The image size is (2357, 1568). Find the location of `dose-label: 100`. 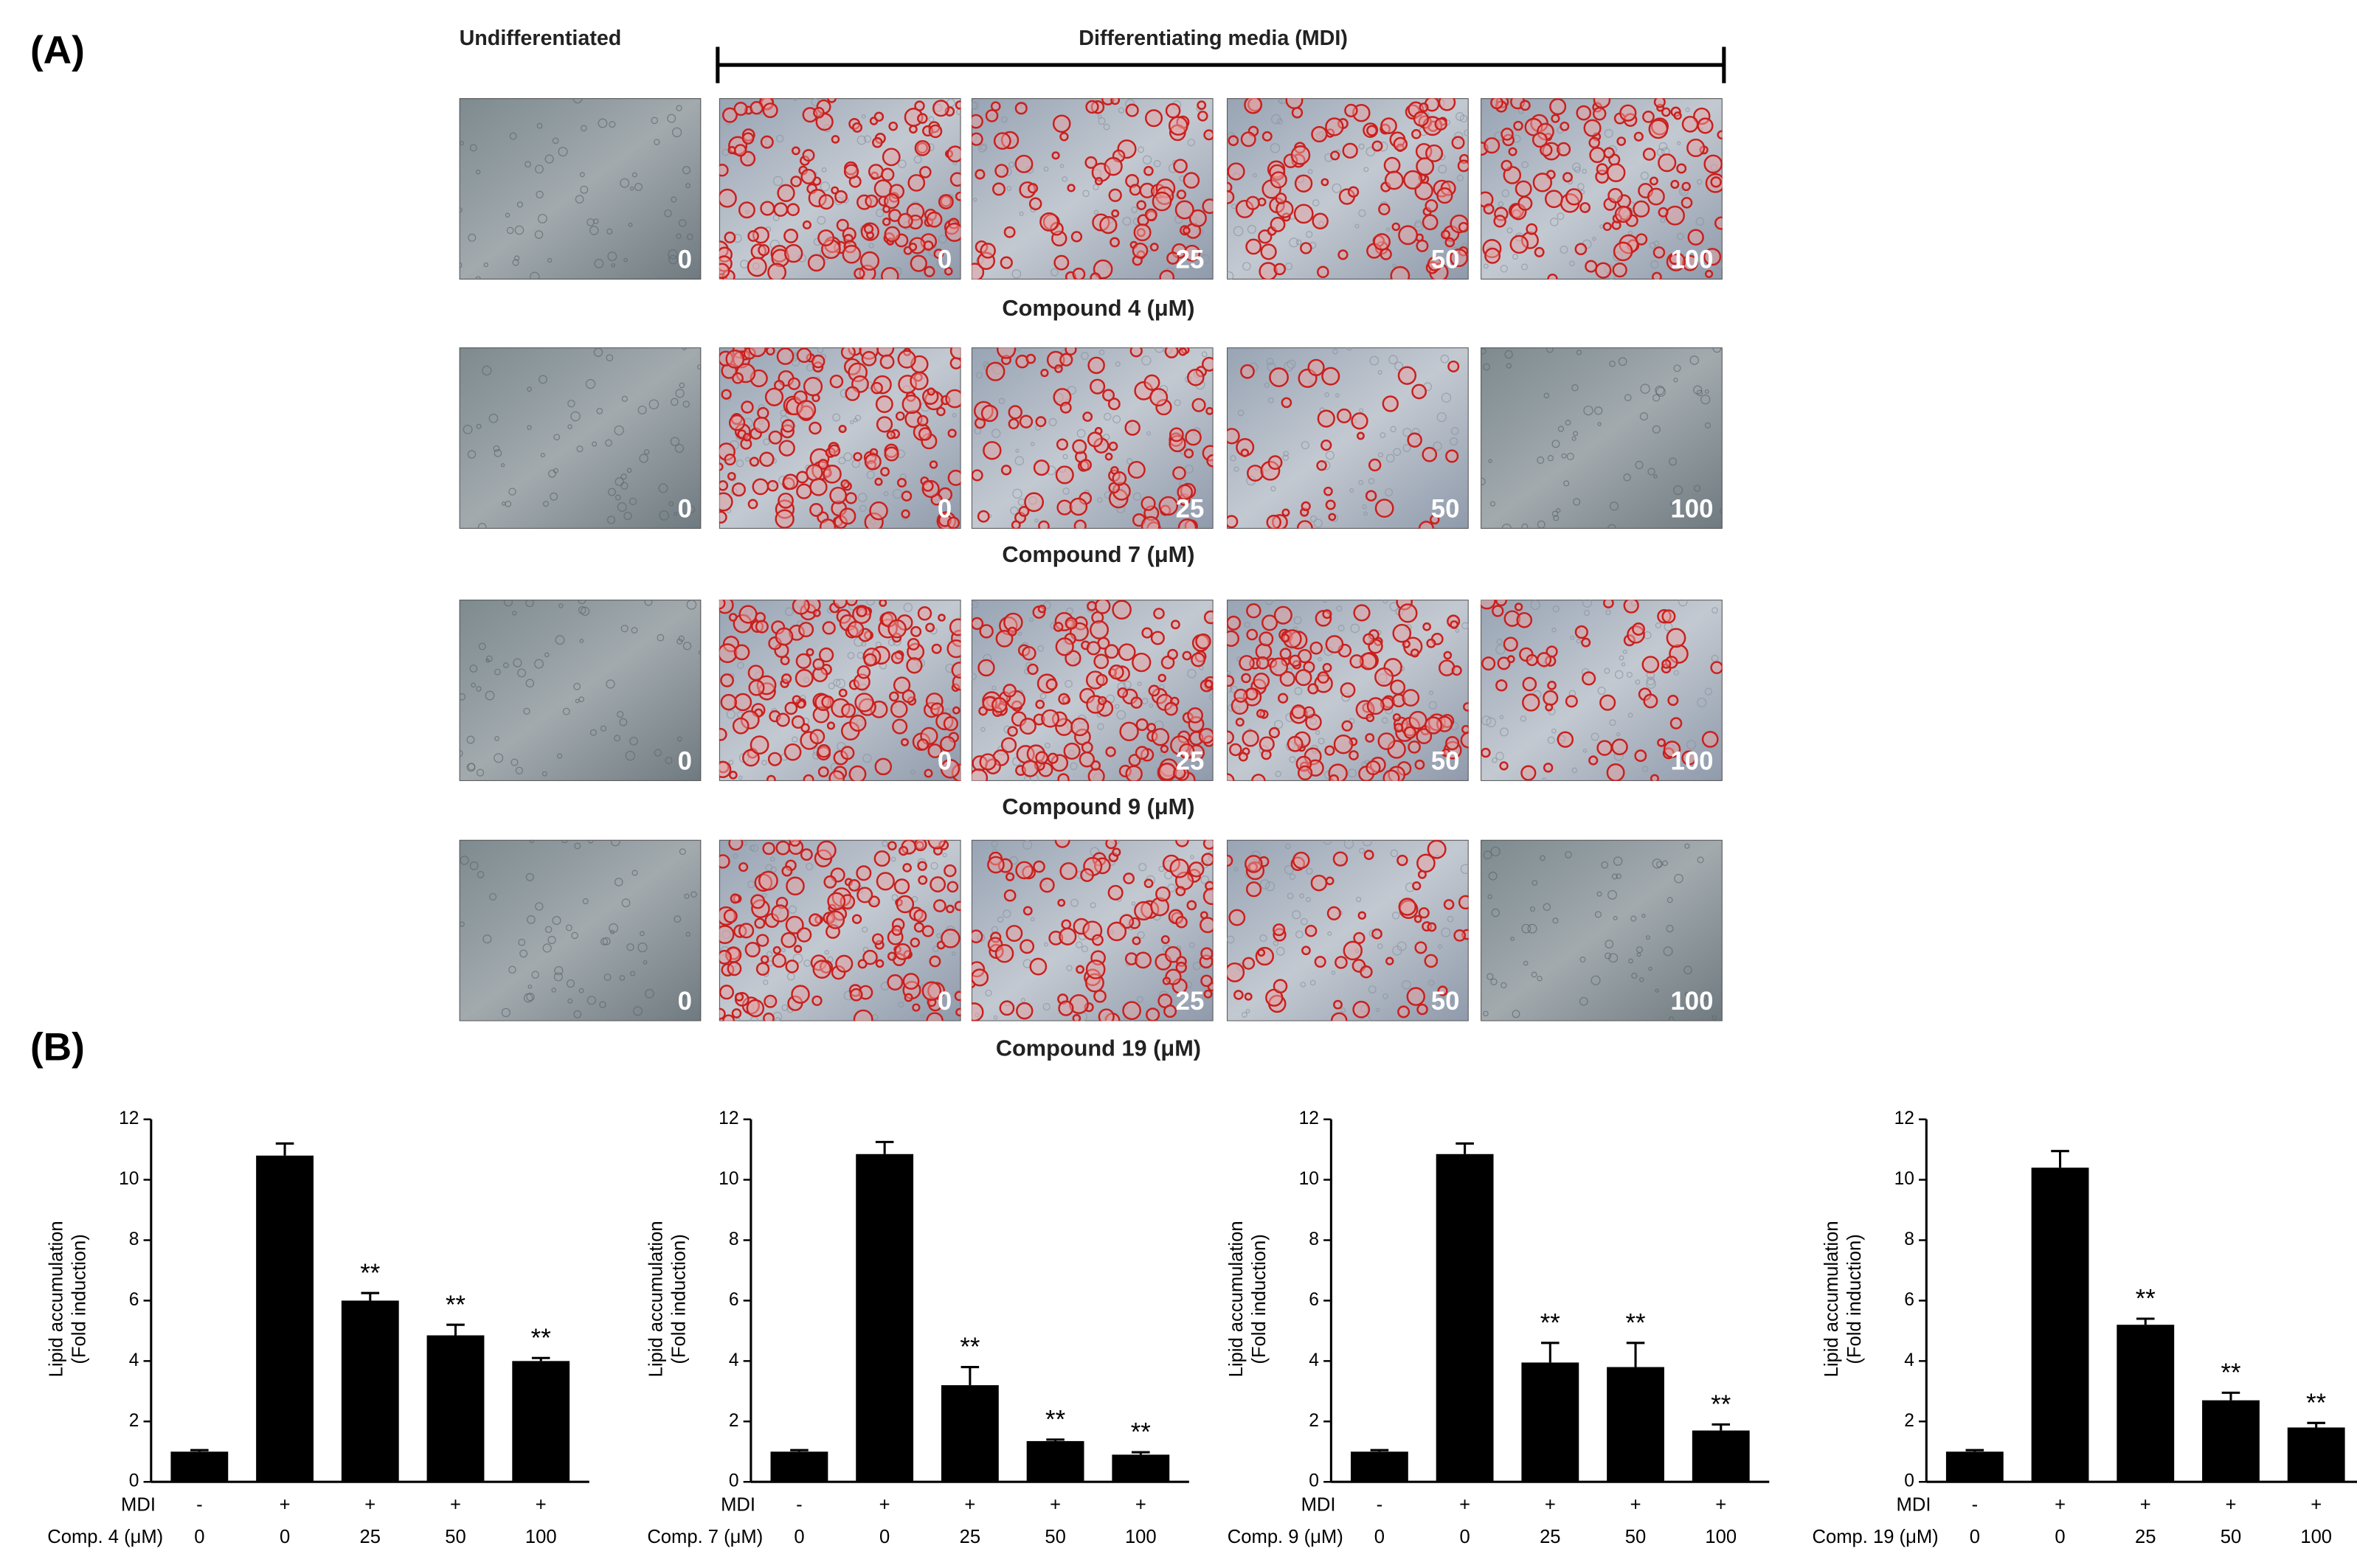

dose-label: 100 is located at coordinates (1691, 260).